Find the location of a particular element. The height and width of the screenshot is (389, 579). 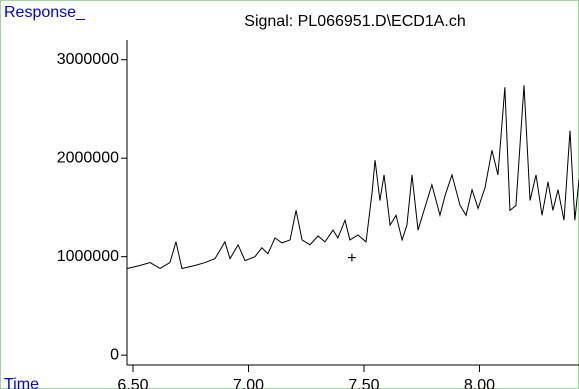

annotation: + is located at coordinates (351, 258).